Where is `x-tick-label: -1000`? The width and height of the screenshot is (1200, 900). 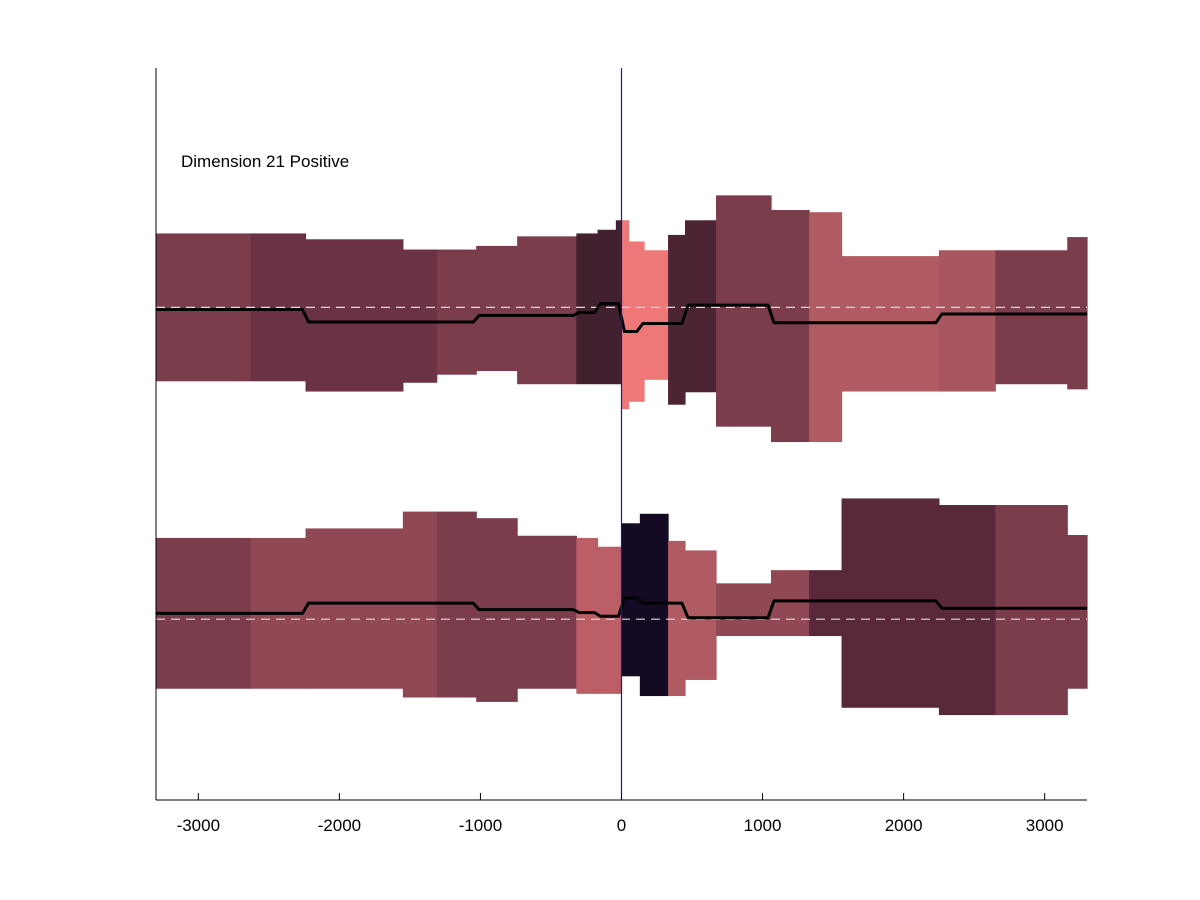 x-tick-label: -1000 is located at coordinates (480, 825).